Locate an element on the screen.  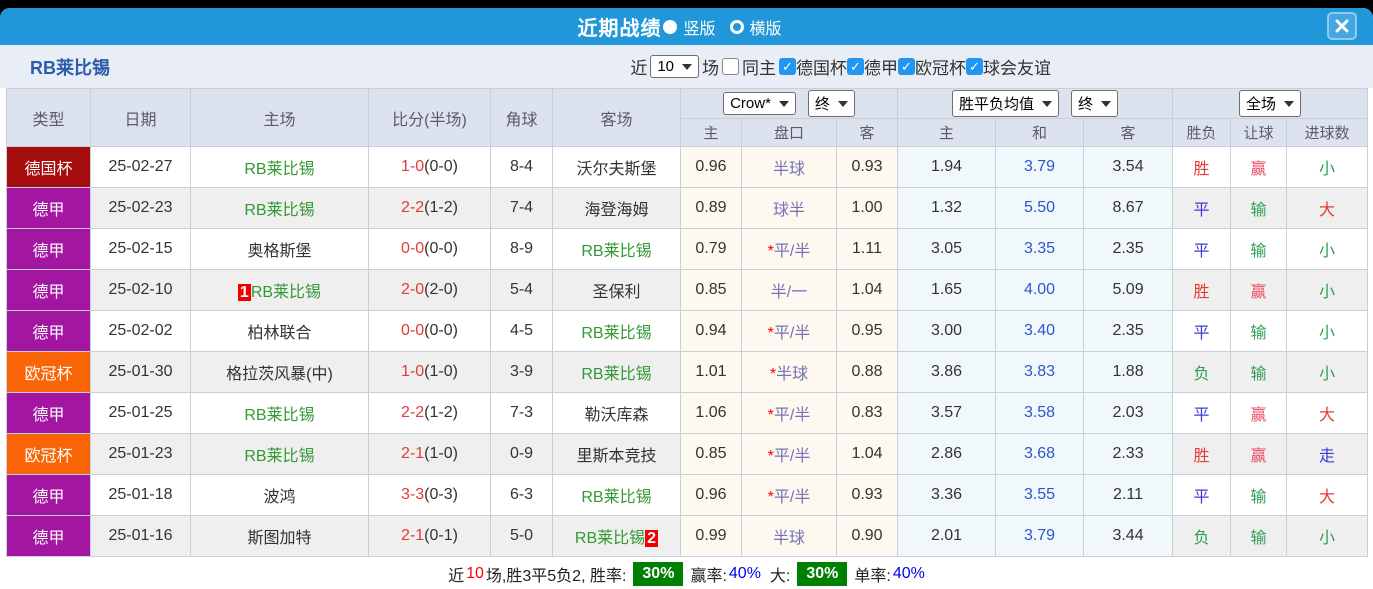
match-date: 25-01-23 is located at coordinates (140, 454).